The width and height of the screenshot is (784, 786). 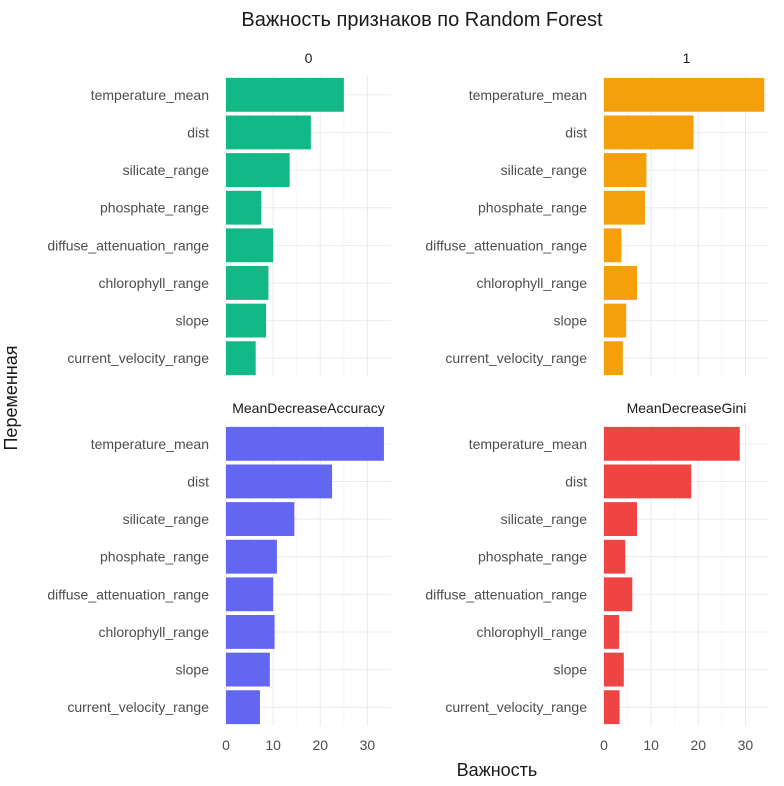 What do you see at coordinates (11, 398) in the screenshot?
I see `y-axis-title: Переменная` at bounding box center [11, 398].